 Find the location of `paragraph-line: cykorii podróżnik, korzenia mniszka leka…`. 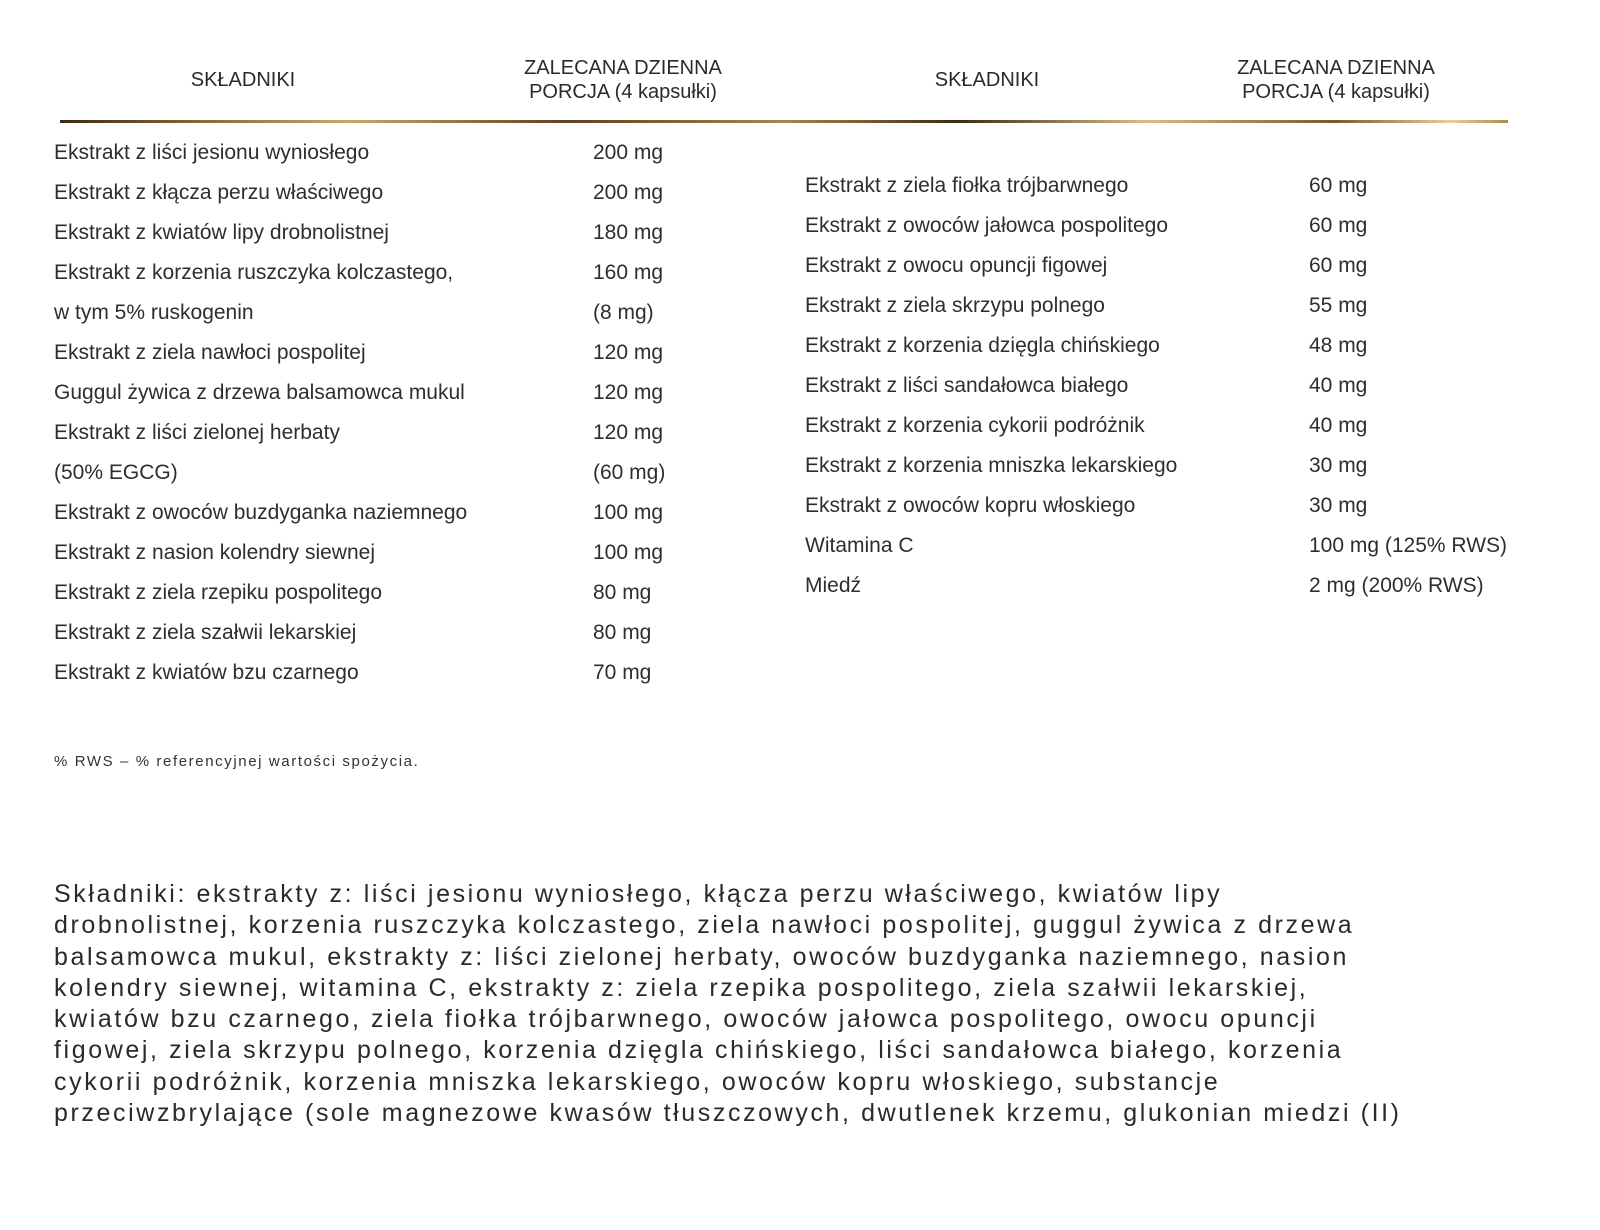

paragraph-line: cykorii podróżnik, korzenia mniszka leka… is located at coordinates (637, 1081).